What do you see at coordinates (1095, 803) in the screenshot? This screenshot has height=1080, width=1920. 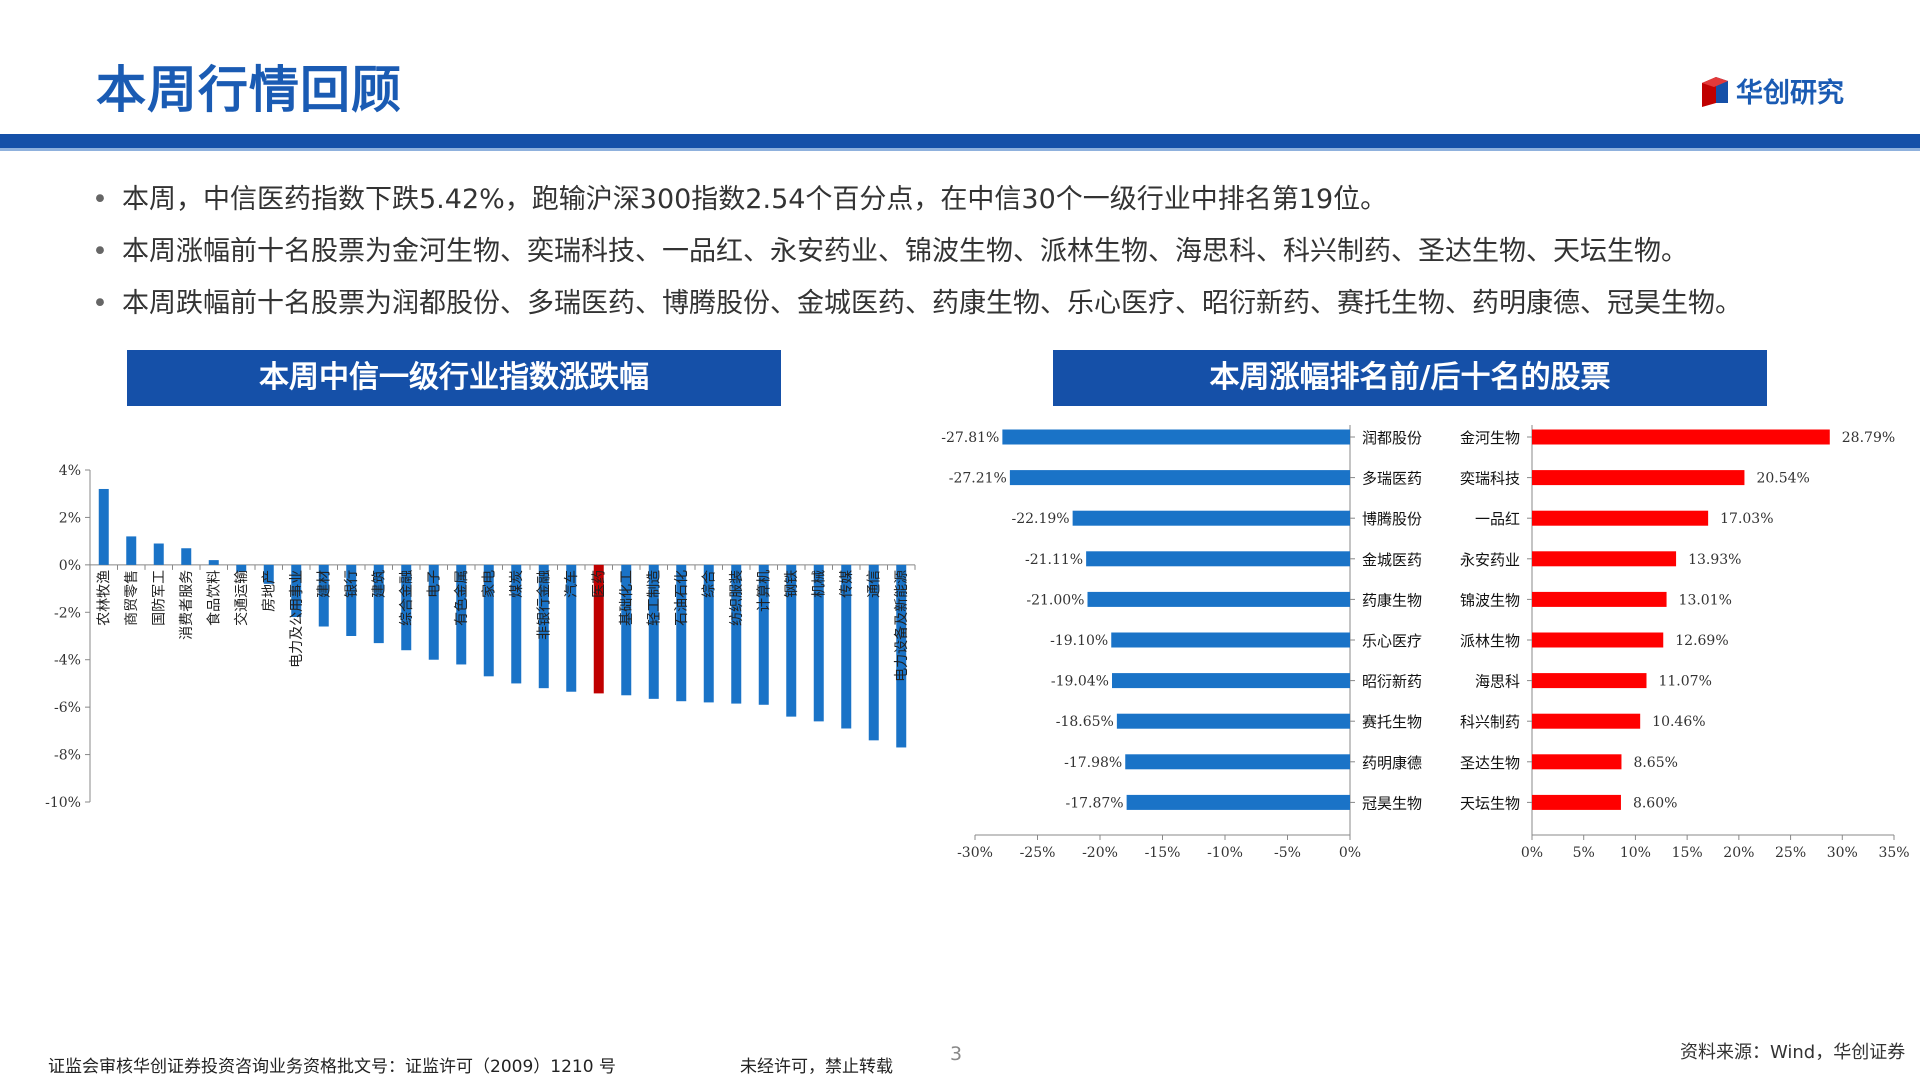 I see `value-label: -17.87%` at bounding box center [1095, 803].